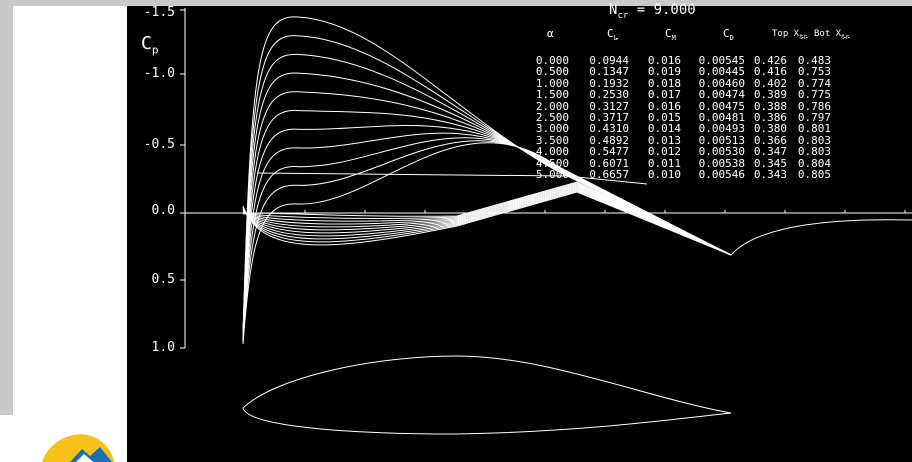 This screenshot has width=912, height=462. I want to click on y-axis-label: Cp, so click(149, 47).